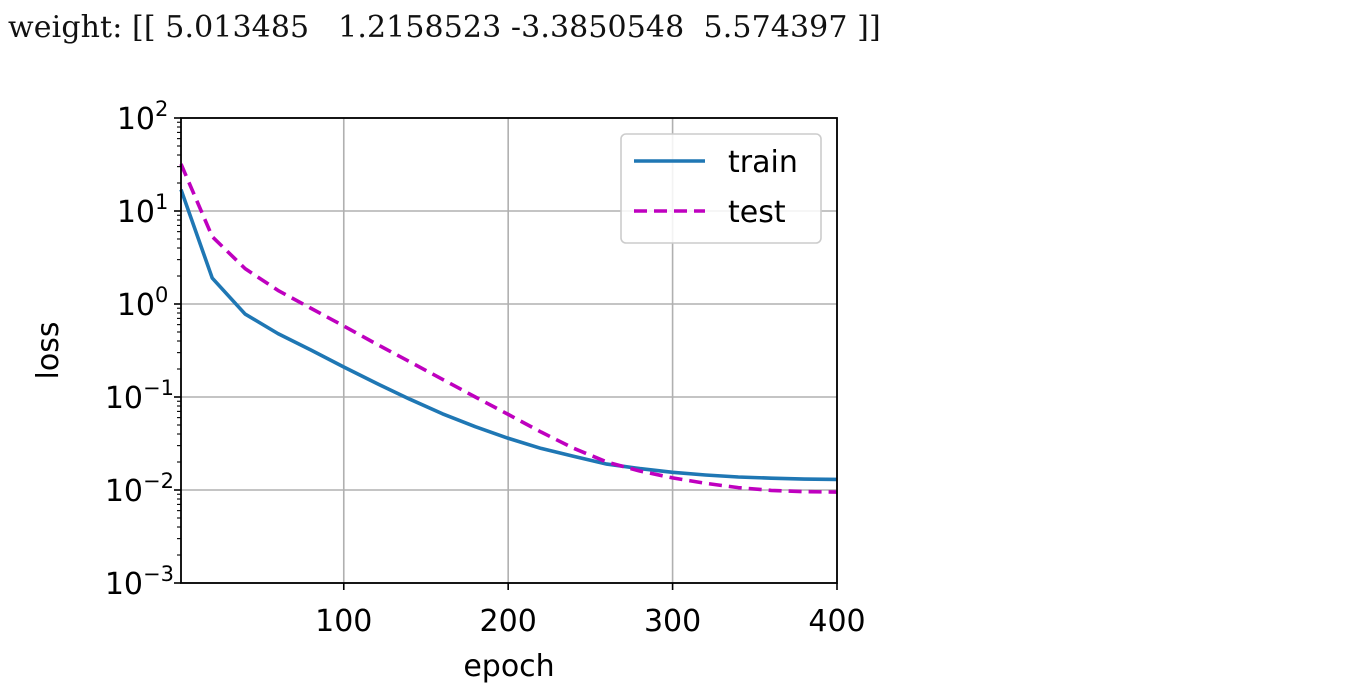 Image resolution: width=1357 pixels, height=695 pixels. Describe the element at coordinates (763, 162) in the screenshot. I see `legend-label-train: train` at that location.